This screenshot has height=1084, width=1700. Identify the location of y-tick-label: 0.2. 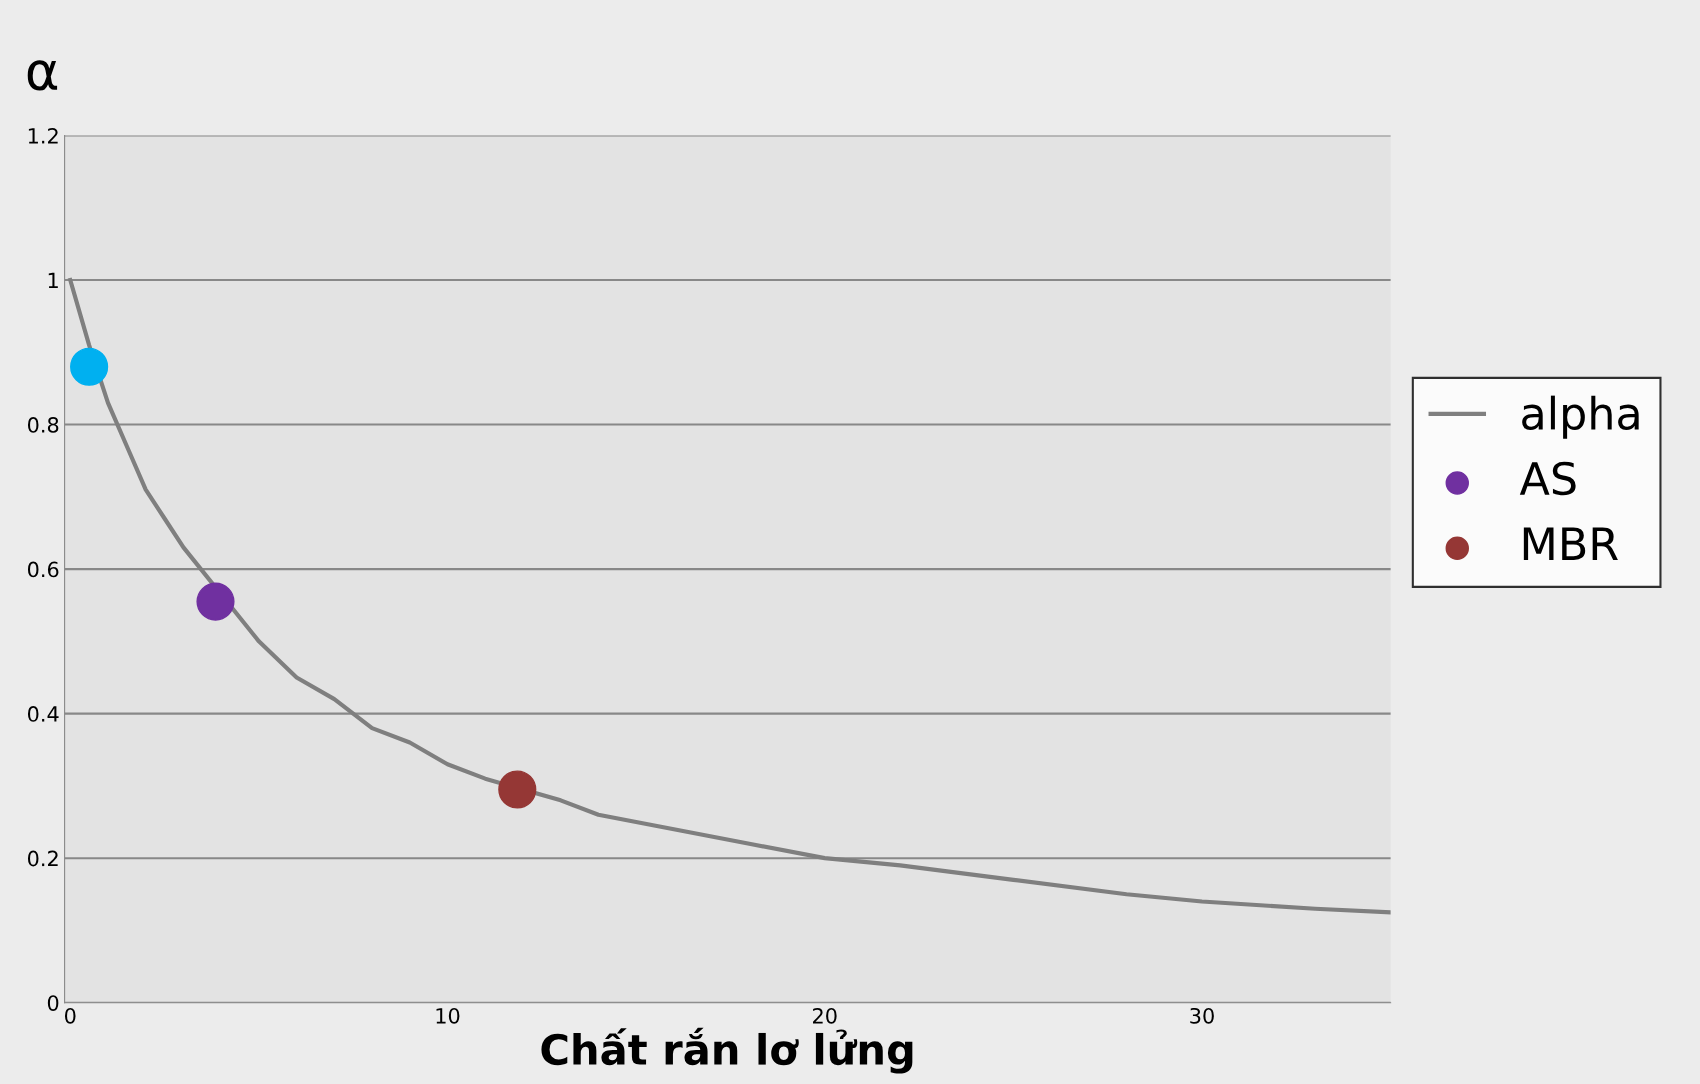
(42, 858).